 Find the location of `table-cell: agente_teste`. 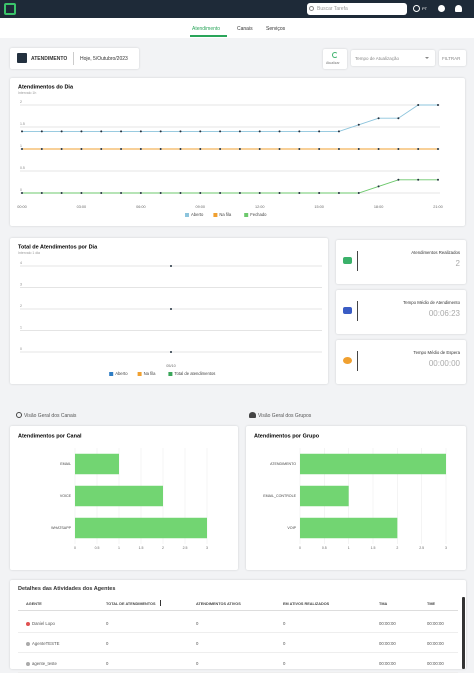

table-cell: agente_teste is located at coordinates (44, 663).